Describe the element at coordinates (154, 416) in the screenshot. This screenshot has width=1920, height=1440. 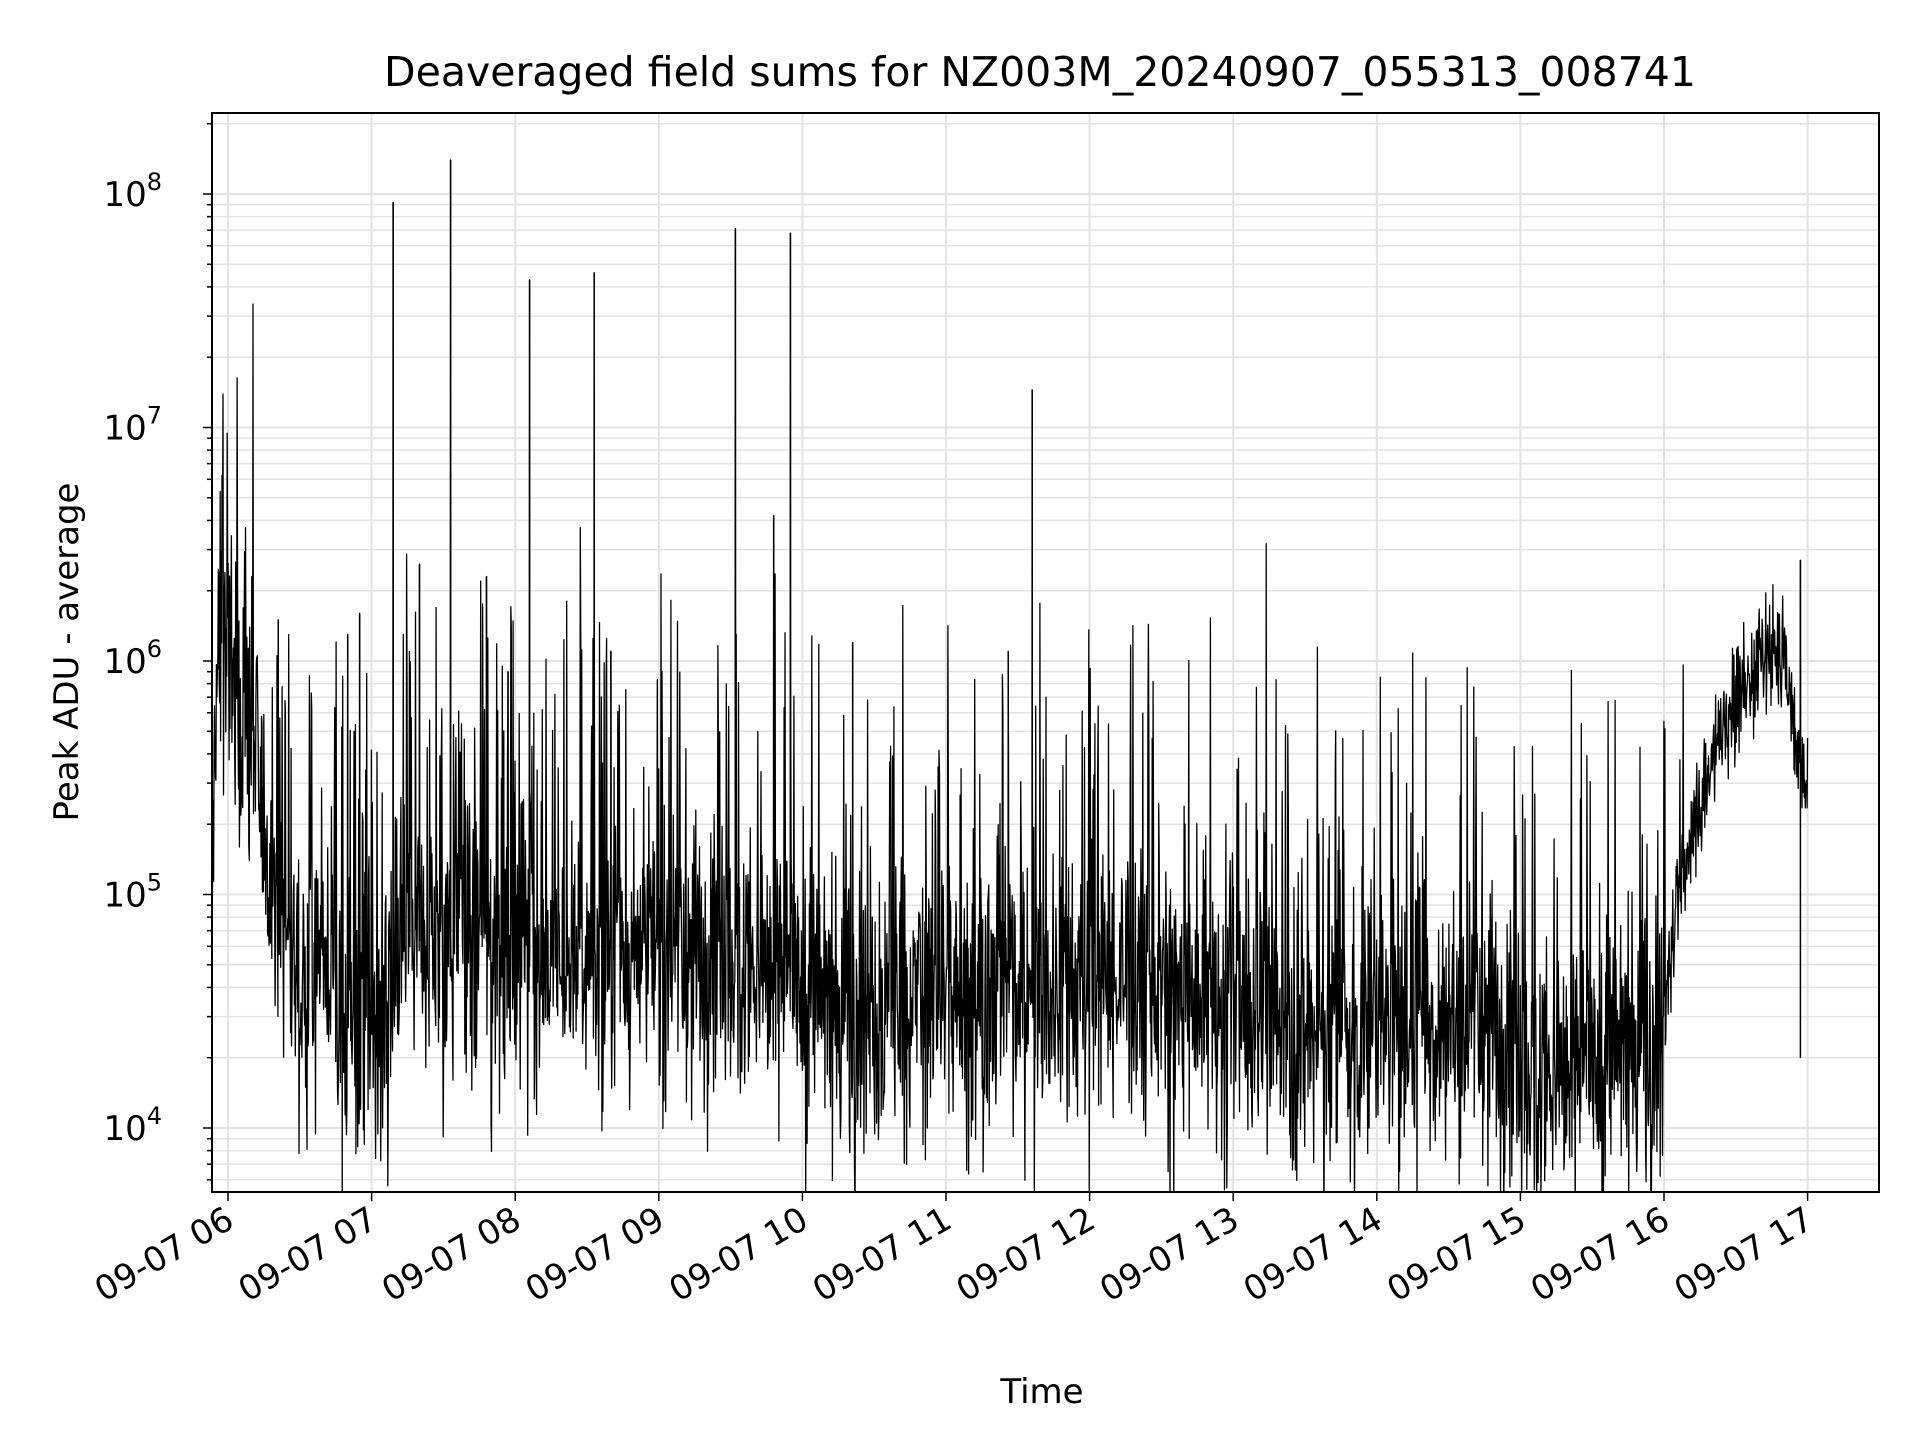
I see `y-tick-exponent: 7` at that location.